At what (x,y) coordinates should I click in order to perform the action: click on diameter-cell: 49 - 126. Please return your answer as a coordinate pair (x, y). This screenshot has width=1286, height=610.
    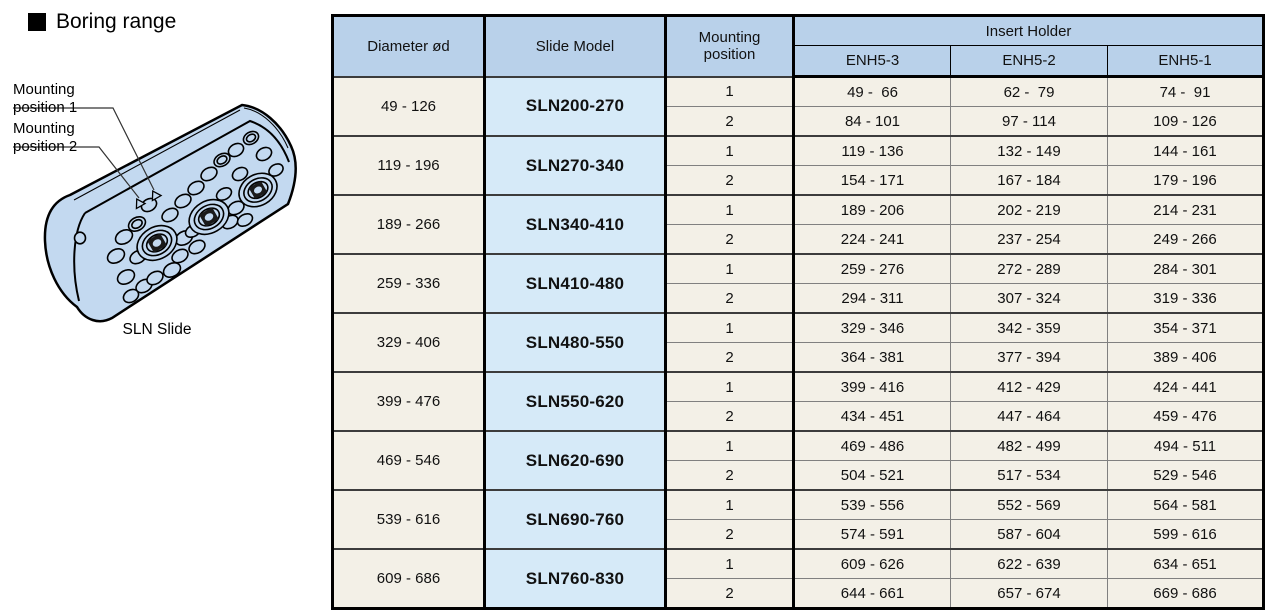
    Looking at the image, I should click on (409, 106).